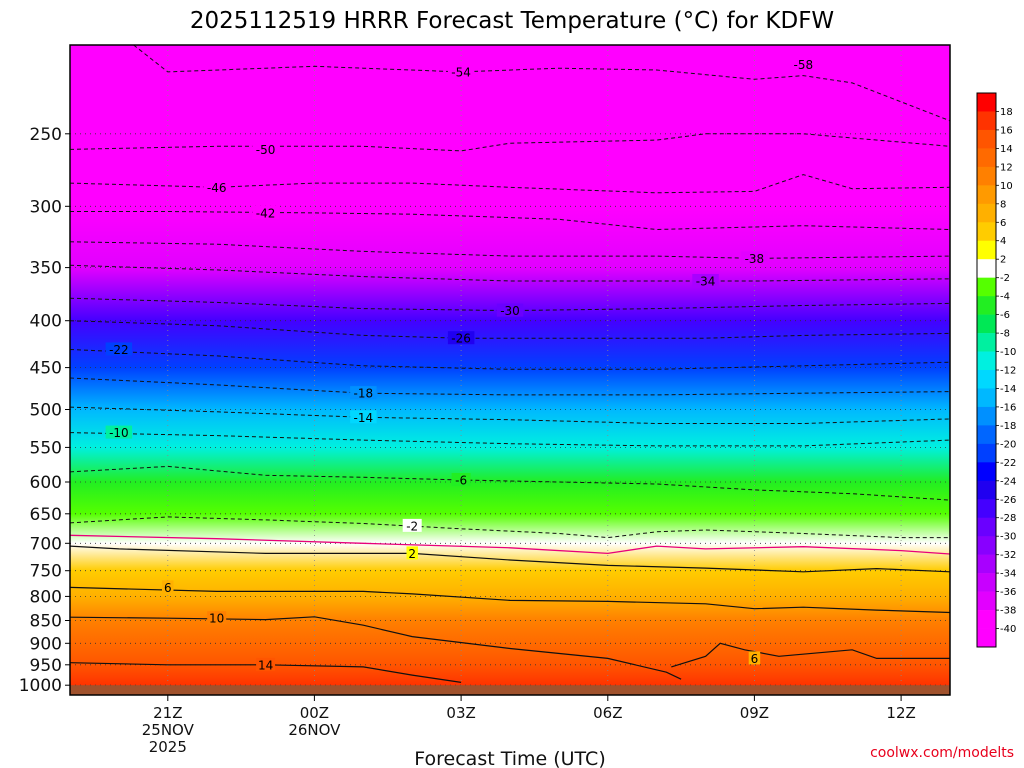 This screenshot has height=768, width=1024. Describe the element at coordinates (1008, 500) in the screenshot. I see `colorbar-label: -26` at that location.